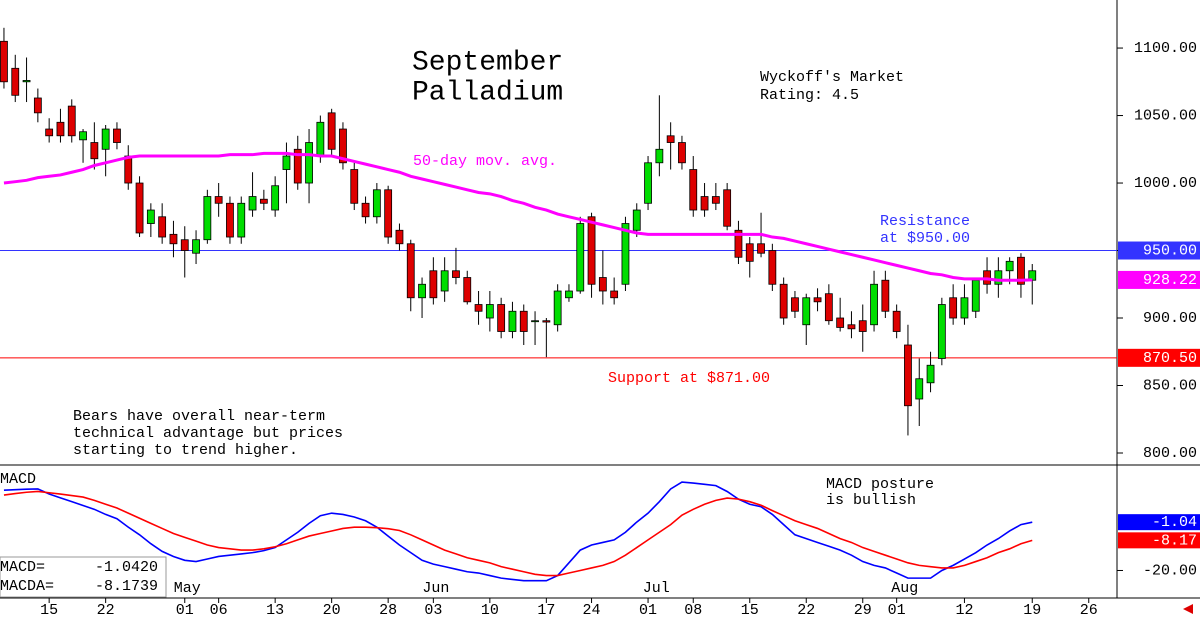 The height and width of the screenshot is (620, 1200). Describe the element at coordinates (518, 531) in the screenshot. I see `macd-line` at that location.